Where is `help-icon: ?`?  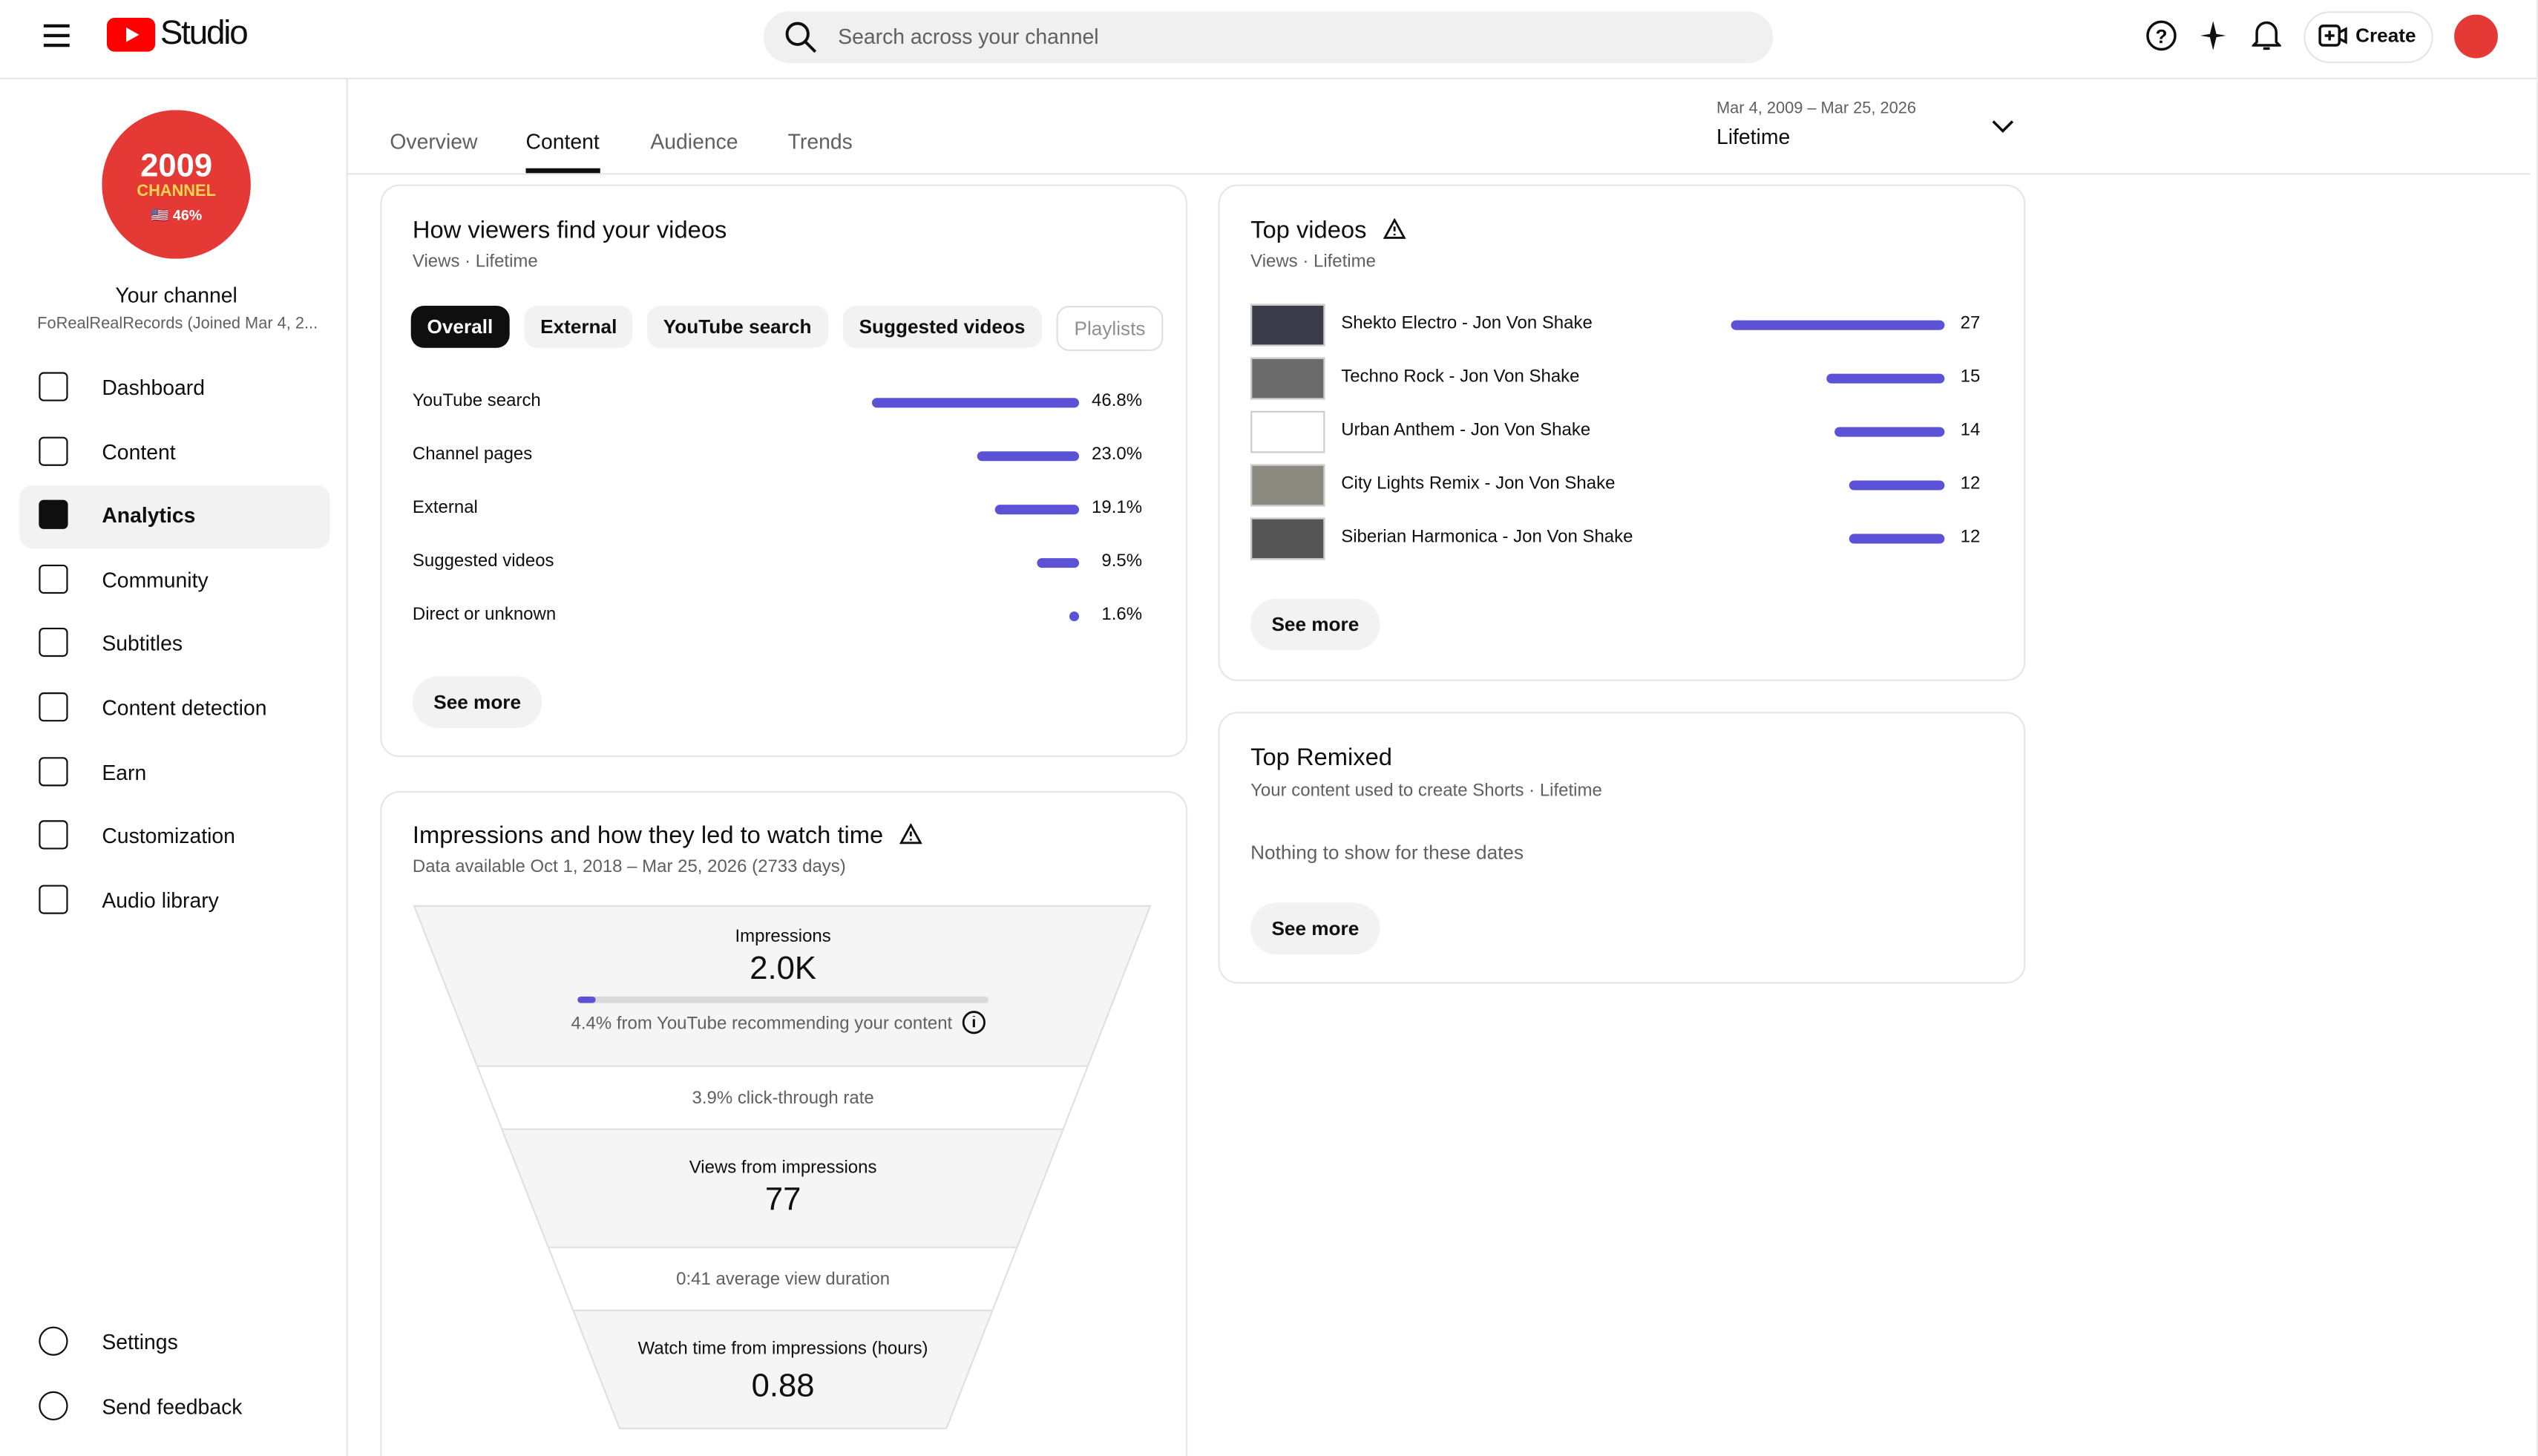 help-icon: ? is located at coordinates (2161, 36).